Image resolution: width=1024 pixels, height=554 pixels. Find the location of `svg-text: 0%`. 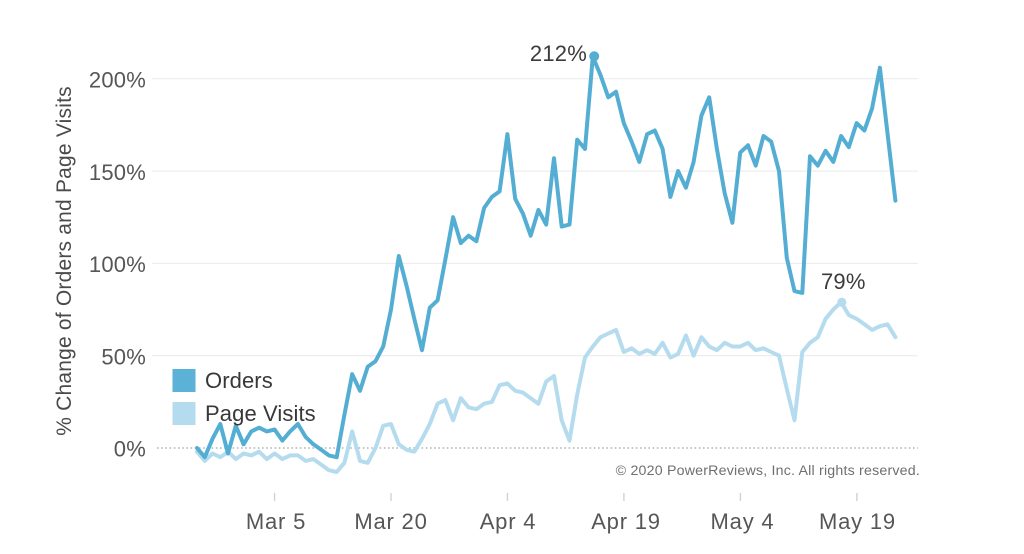

svg-text: 0% is located at coordinates (130, 449).